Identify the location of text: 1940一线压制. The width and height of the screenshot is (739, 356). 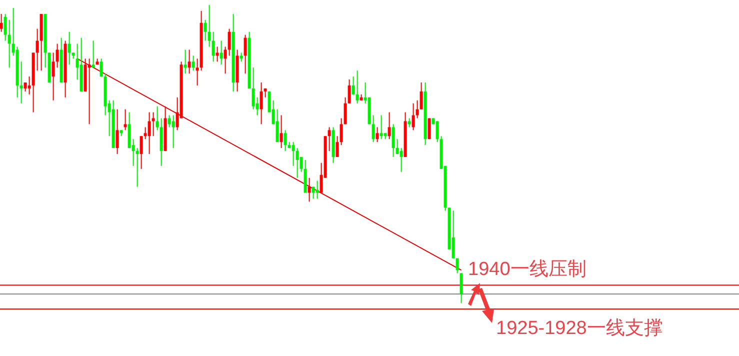
(527, 269).